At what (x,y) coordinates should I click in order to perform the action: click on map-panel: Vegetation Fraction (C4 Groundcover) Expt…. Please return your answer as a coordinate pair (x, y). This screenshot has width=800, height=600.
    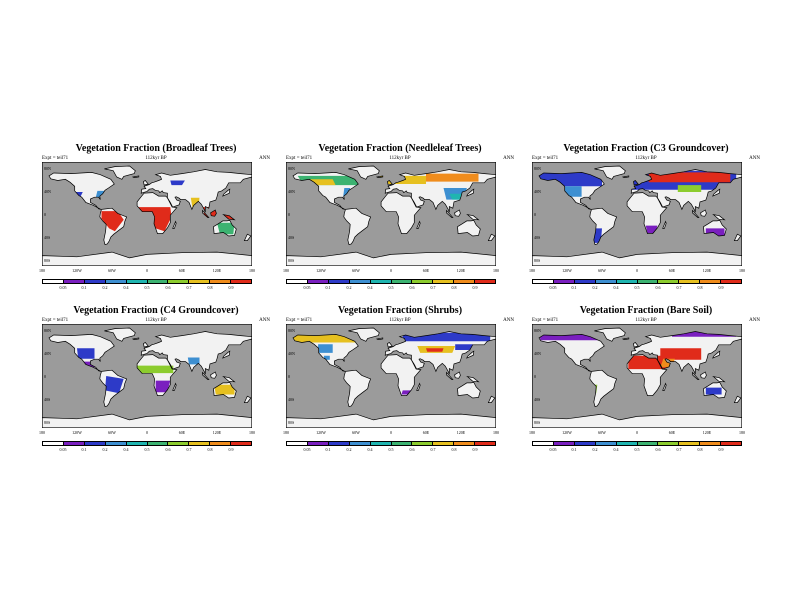
    Looking at the image, I should click on (156, 390).